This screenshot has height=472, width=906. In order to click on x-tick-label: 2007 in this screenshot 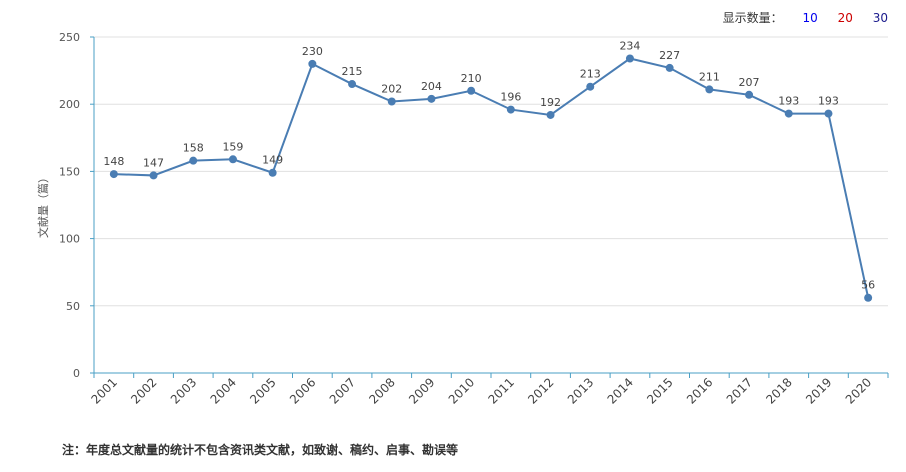, I will do `click(342, 390)`.